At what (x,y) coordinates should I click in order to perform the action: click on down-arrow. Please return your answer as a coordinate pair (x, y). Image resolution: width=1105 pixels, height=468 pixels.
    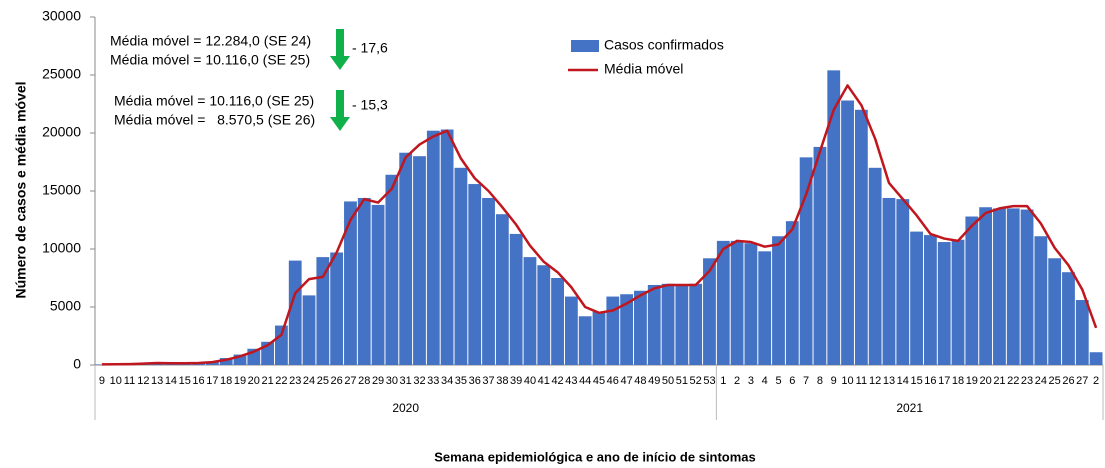
    Looking at the image, I should click on (340, 49).